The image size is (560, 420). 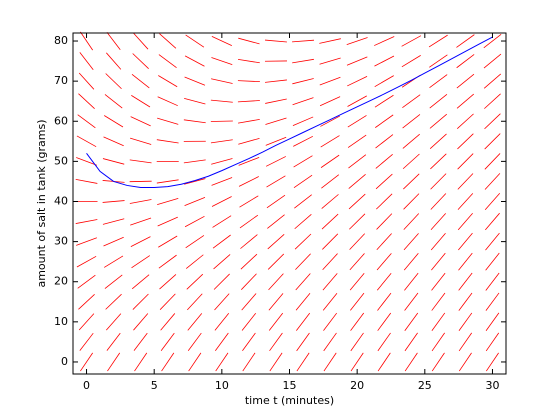 I want to click on x-tick-label: 10, so click(x=222, y=385).